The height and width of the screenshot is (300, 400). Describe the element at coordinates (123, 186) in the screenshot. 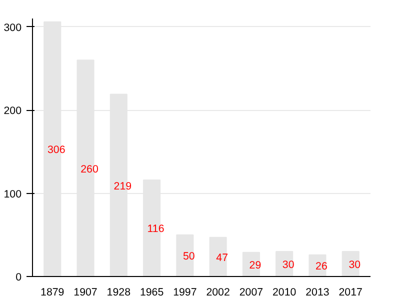

I see `data-label: 219` at that location.